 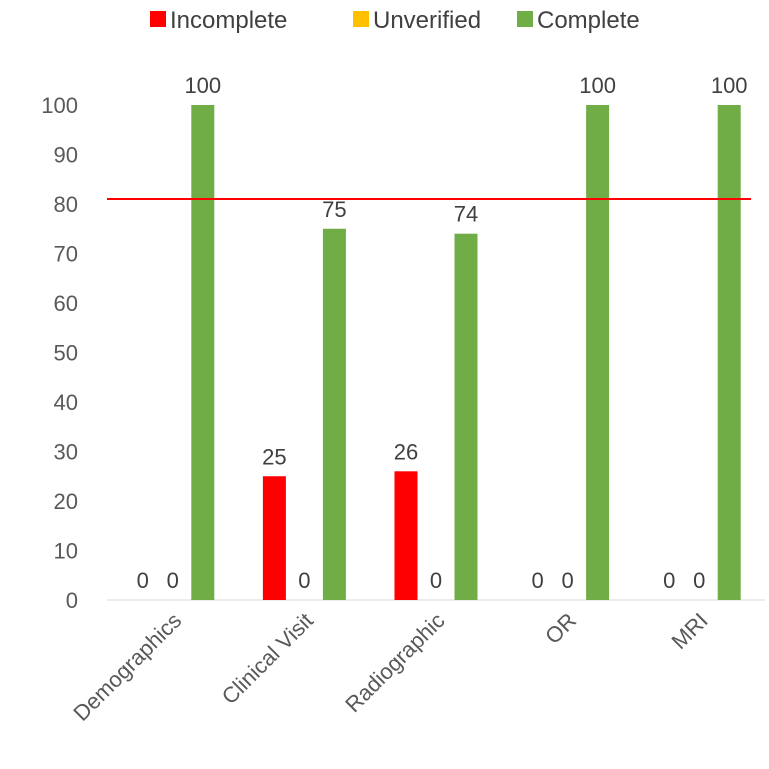 I want to click on y-tick-label: 0, so click(x=72, y=600).